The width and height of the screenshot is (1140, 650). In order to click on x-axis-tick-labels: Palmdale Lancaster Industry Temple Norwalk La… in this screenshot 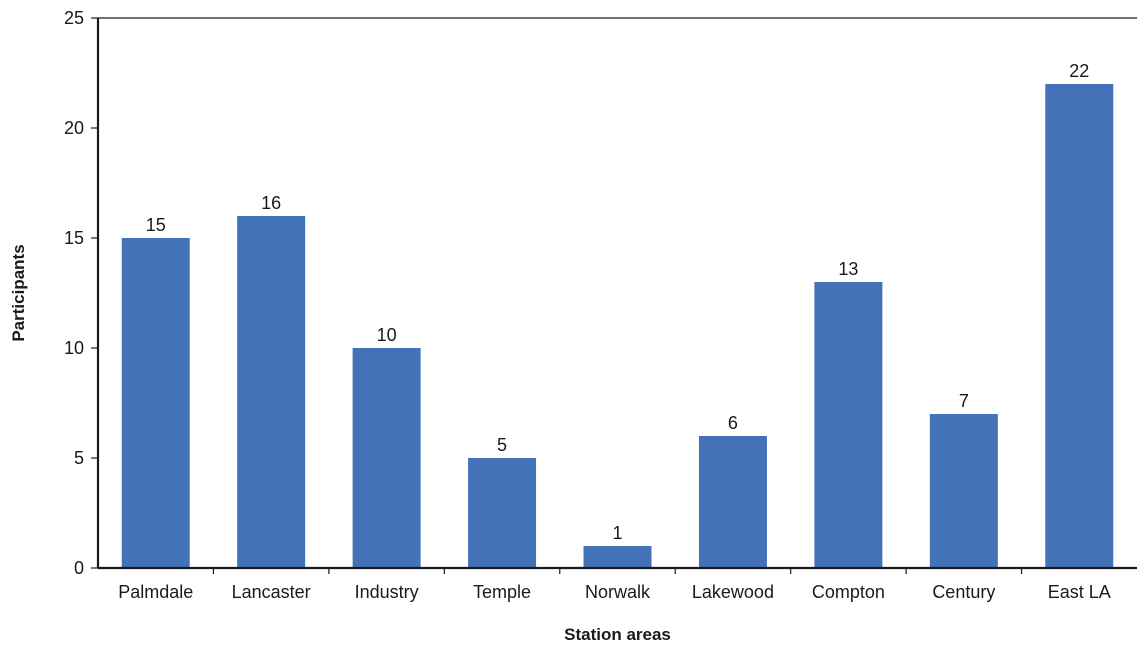, I will do `click(614, 592)`.